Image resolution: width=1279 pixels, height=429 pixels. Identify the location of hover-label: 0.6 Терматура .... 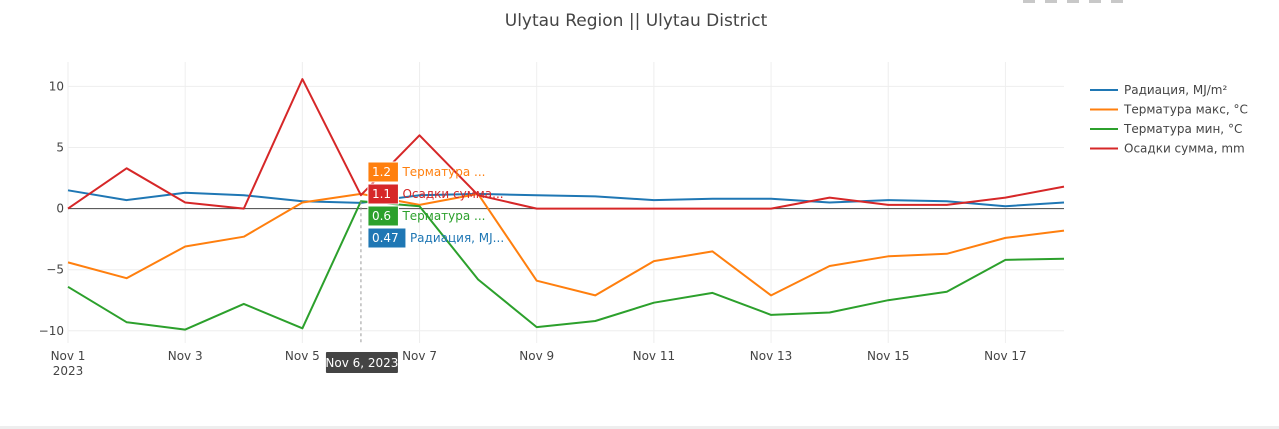
(426, 216).